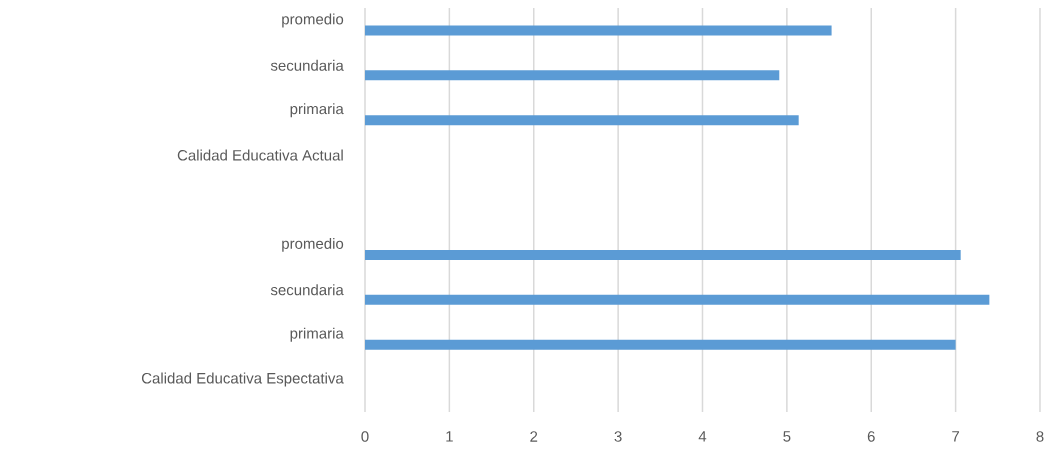  What do you see at coordinates (618, 436) in the screenshot?
I see `x-tick-label: 3` at bounding box center [618, 436].